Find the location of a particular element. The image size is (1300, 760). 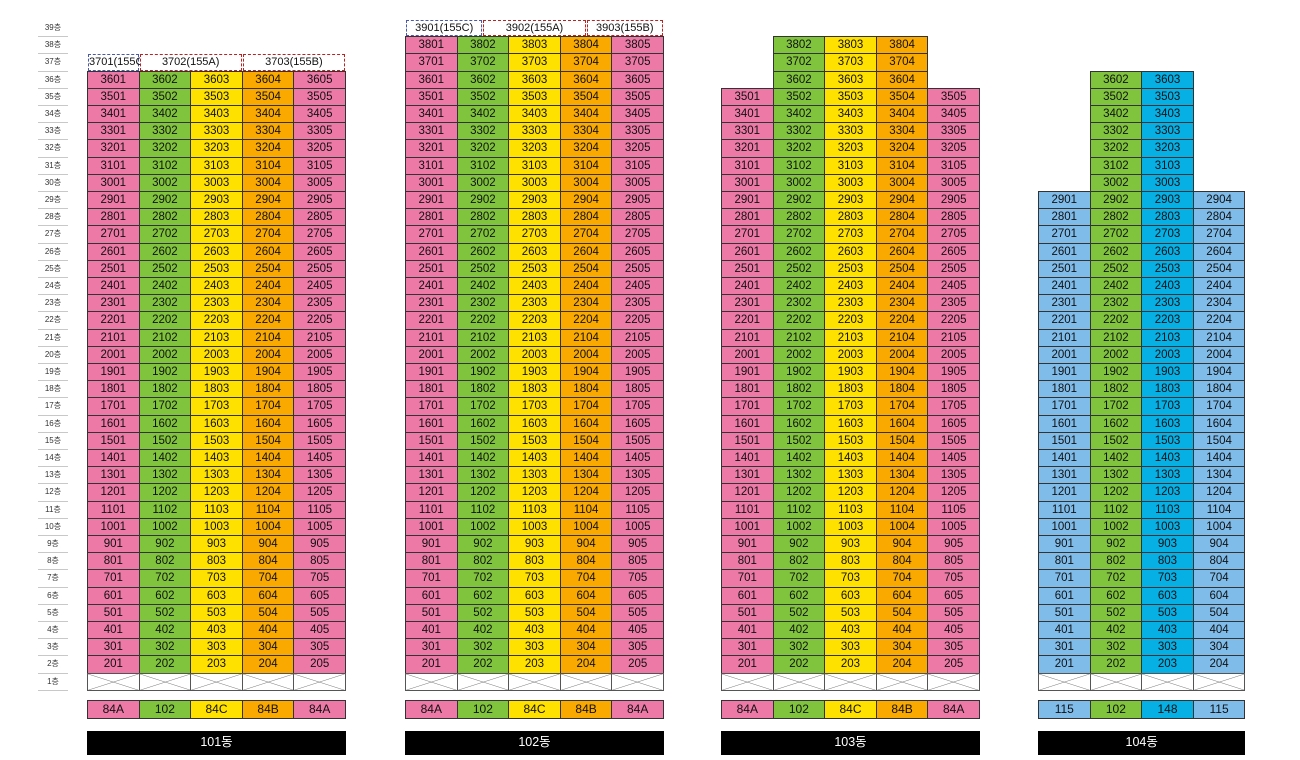

unit-cell: 2001 is located at coordinates (1064, 354).